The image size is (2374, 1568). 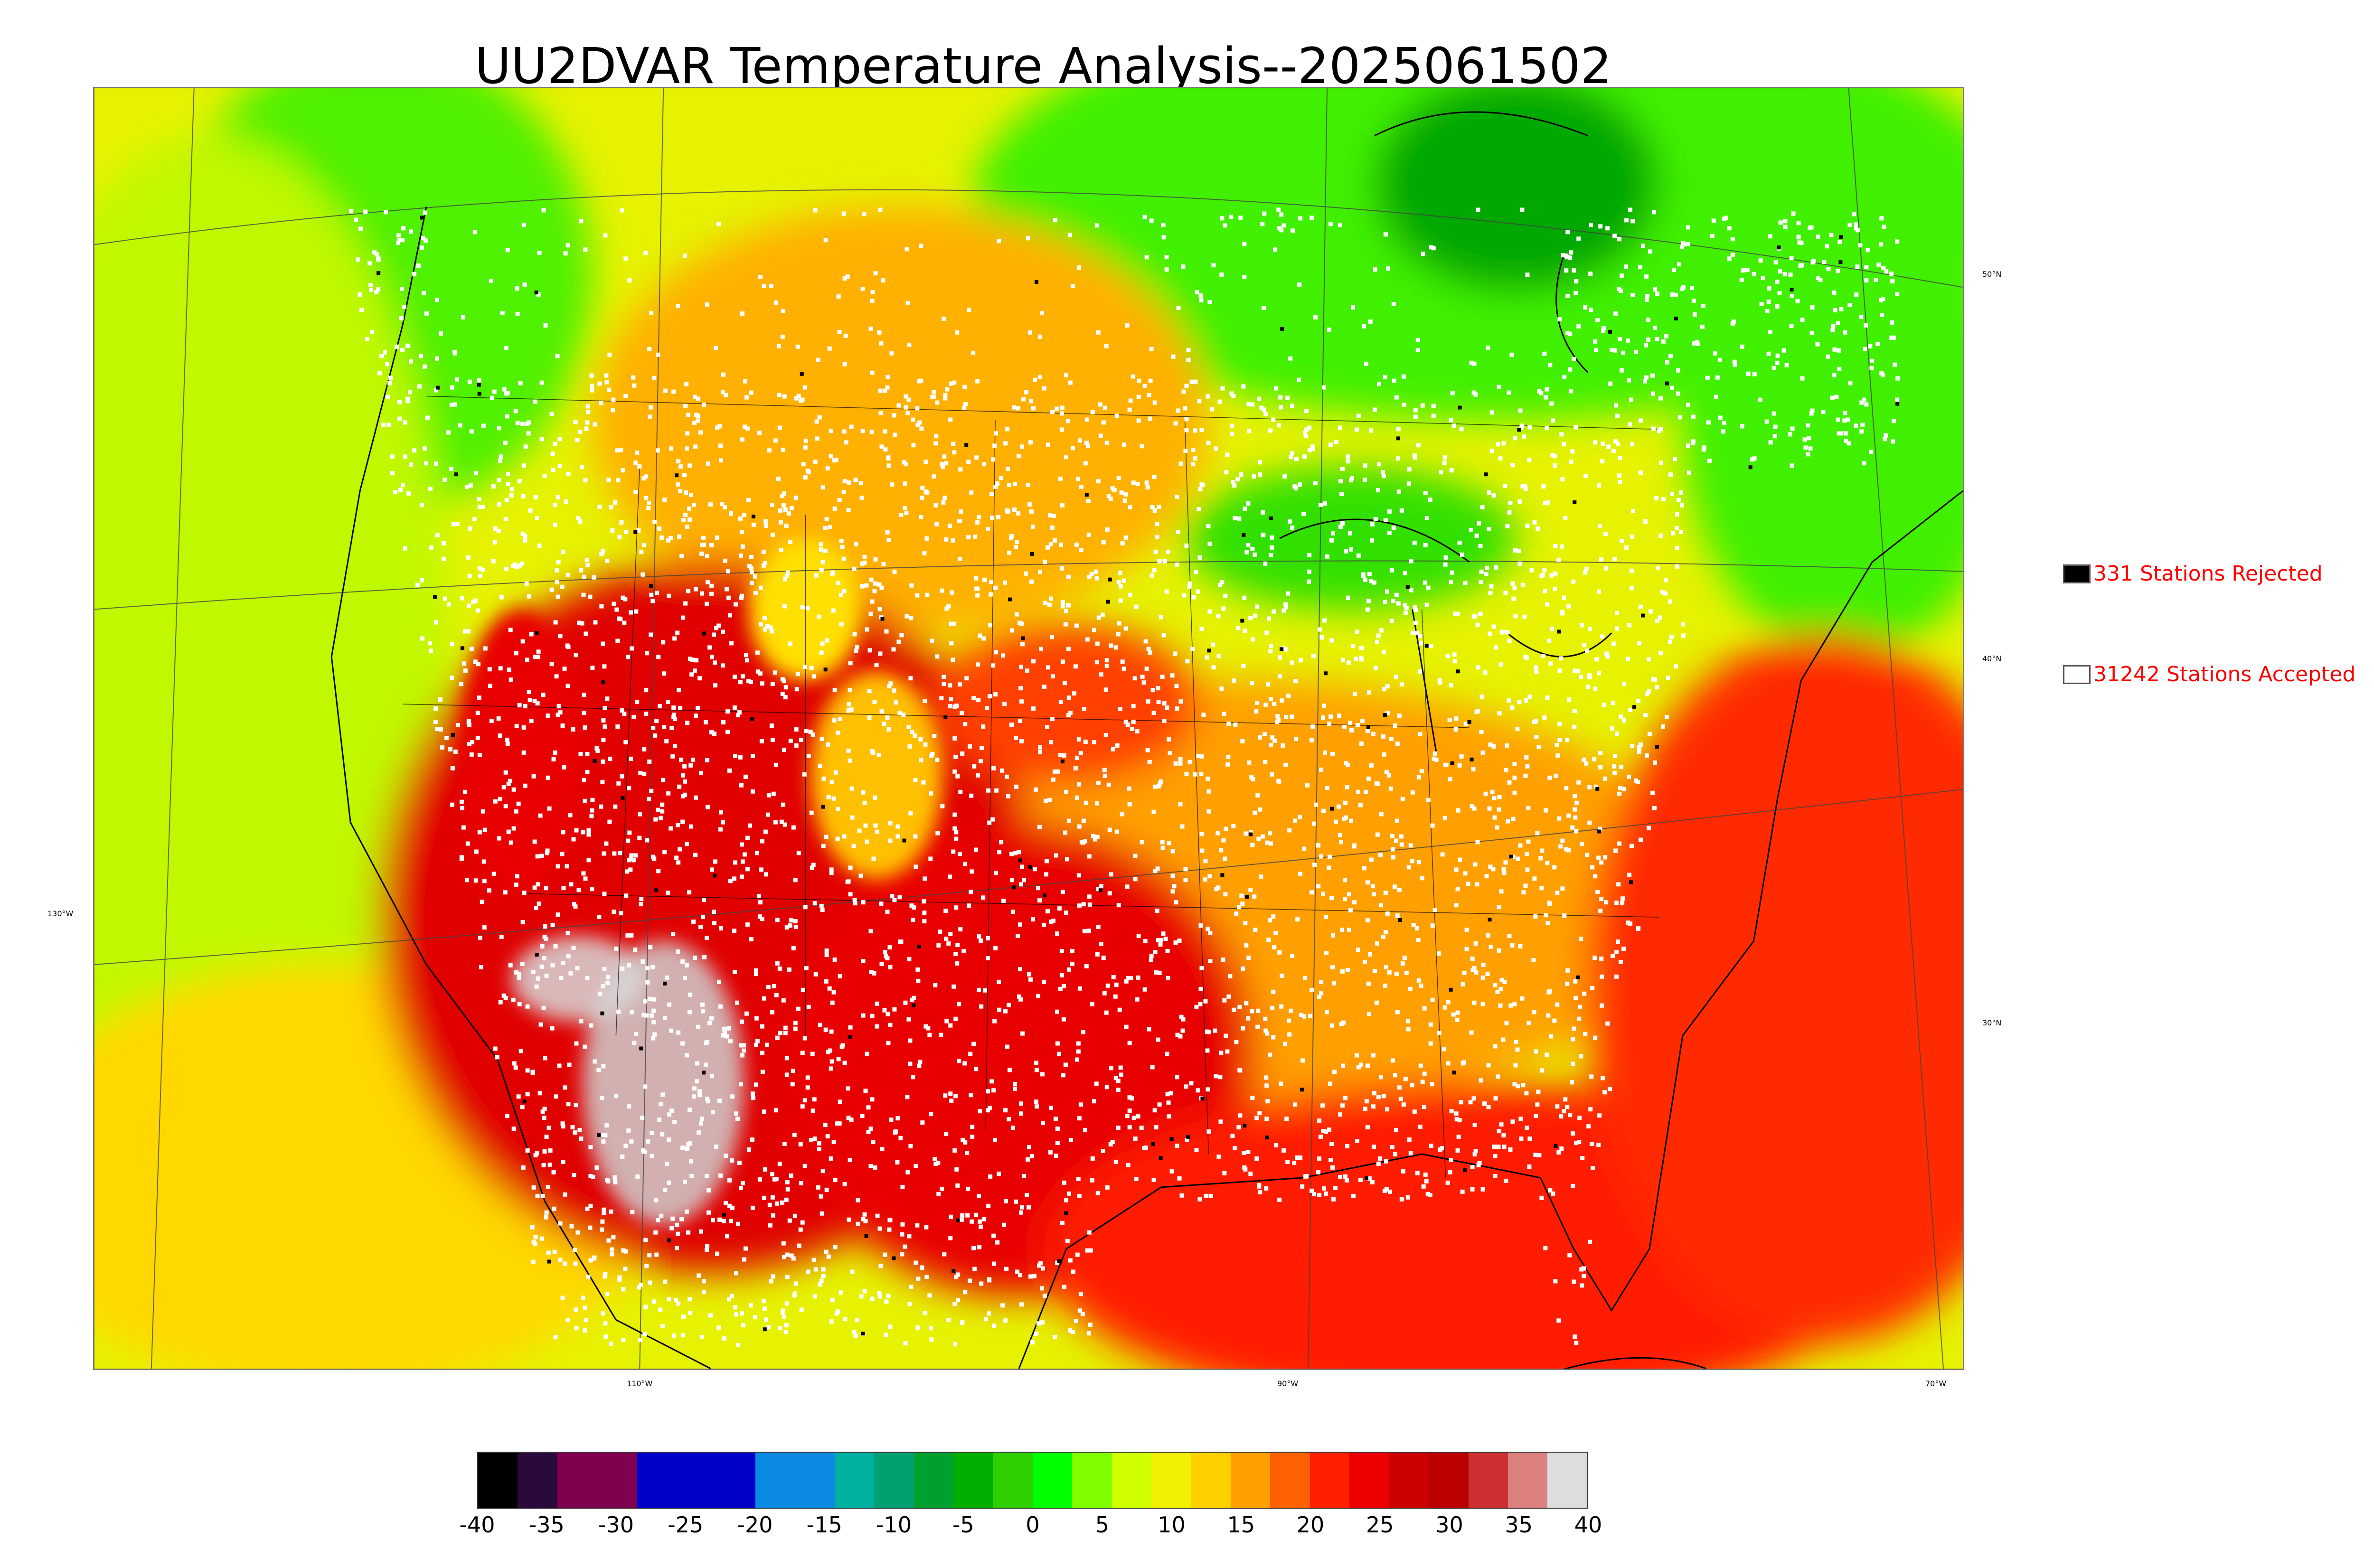 I want to click on colorbar-tick-label: -10, so click(x=894, y=1525).